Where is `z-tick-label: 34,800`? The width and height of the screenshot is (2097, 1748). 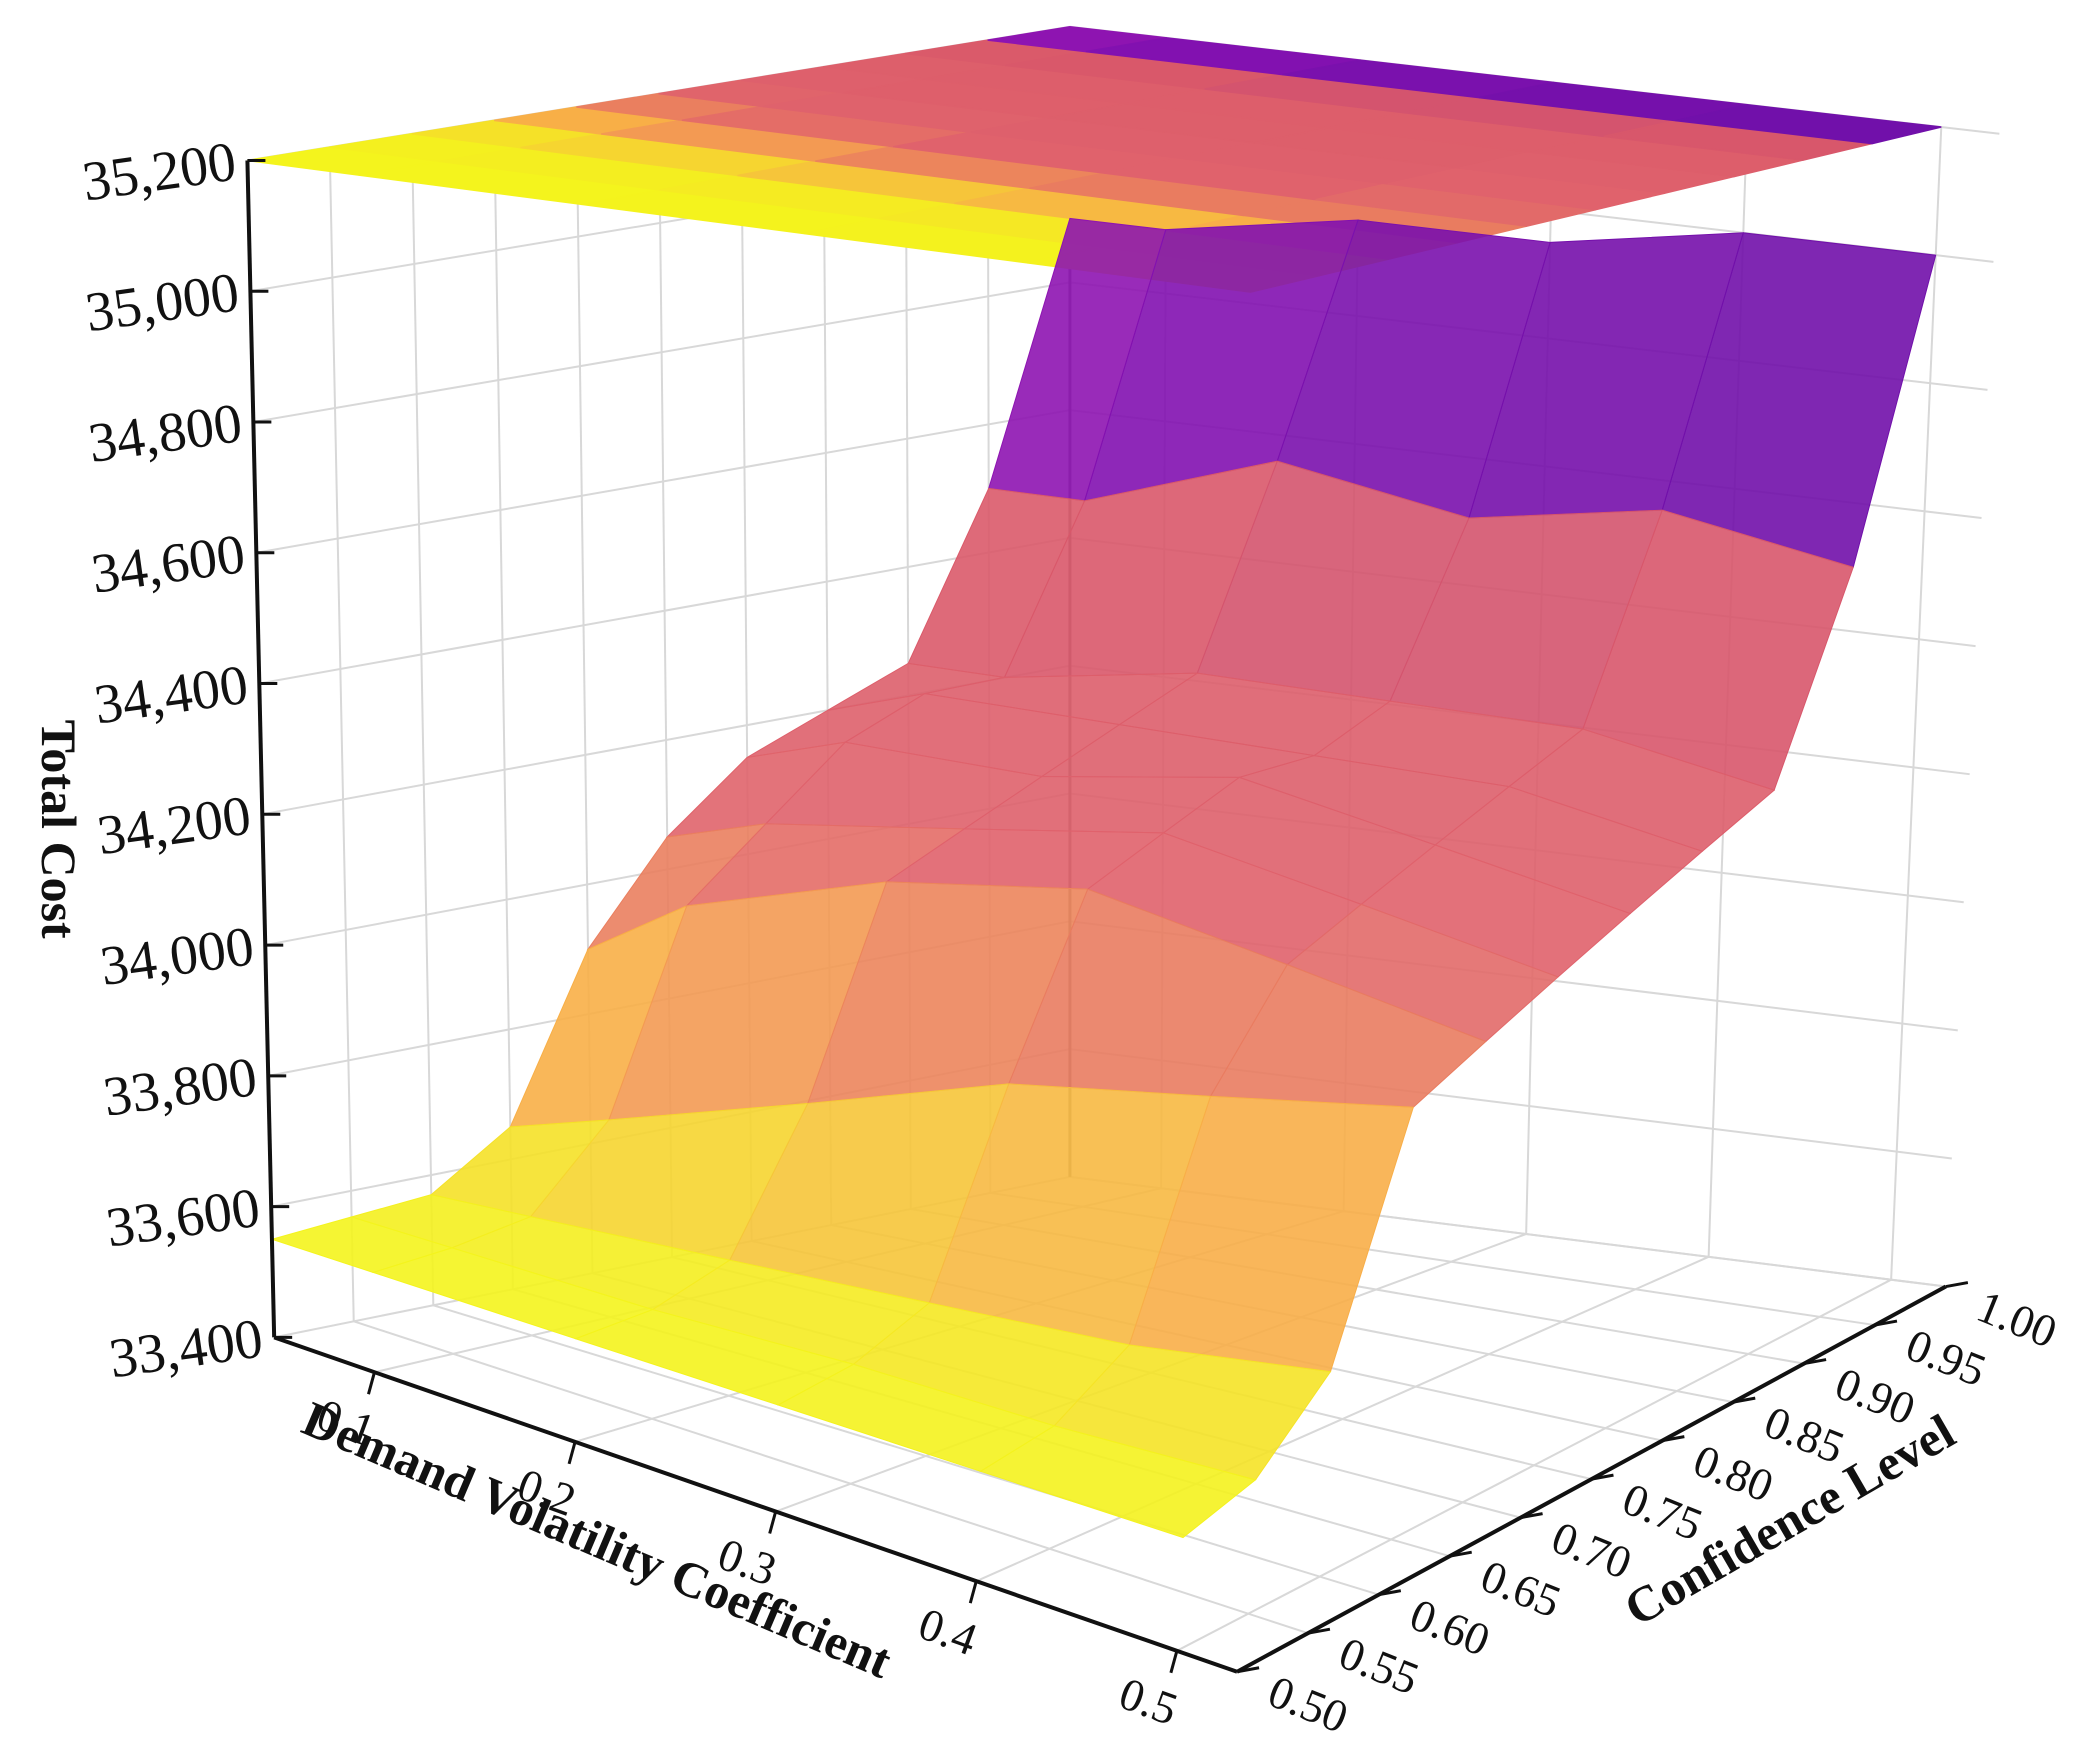 z-tick-label: 34,800 is located at coordinates (165, 433).